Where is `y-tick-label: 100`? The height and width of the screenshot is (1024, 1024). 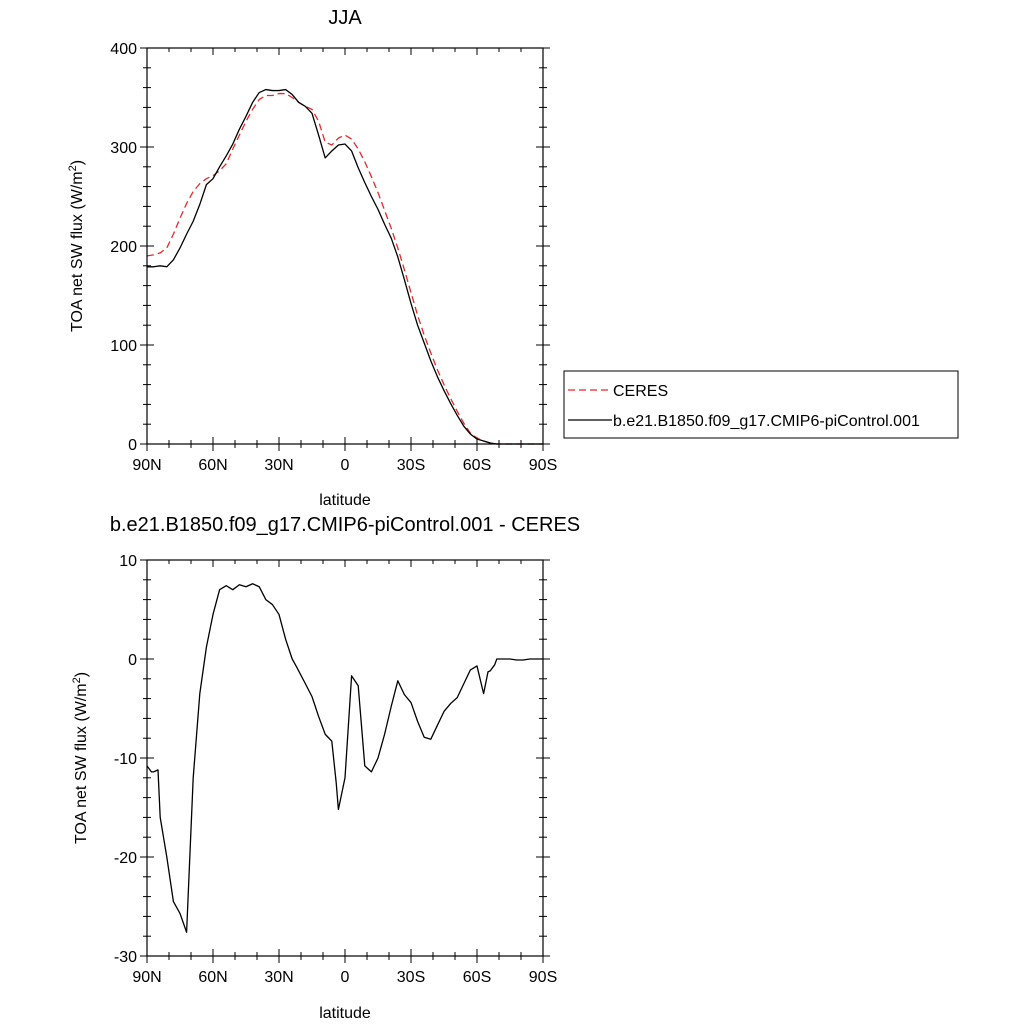
y-tick-label: 100 is located at coordinates (123, 346).